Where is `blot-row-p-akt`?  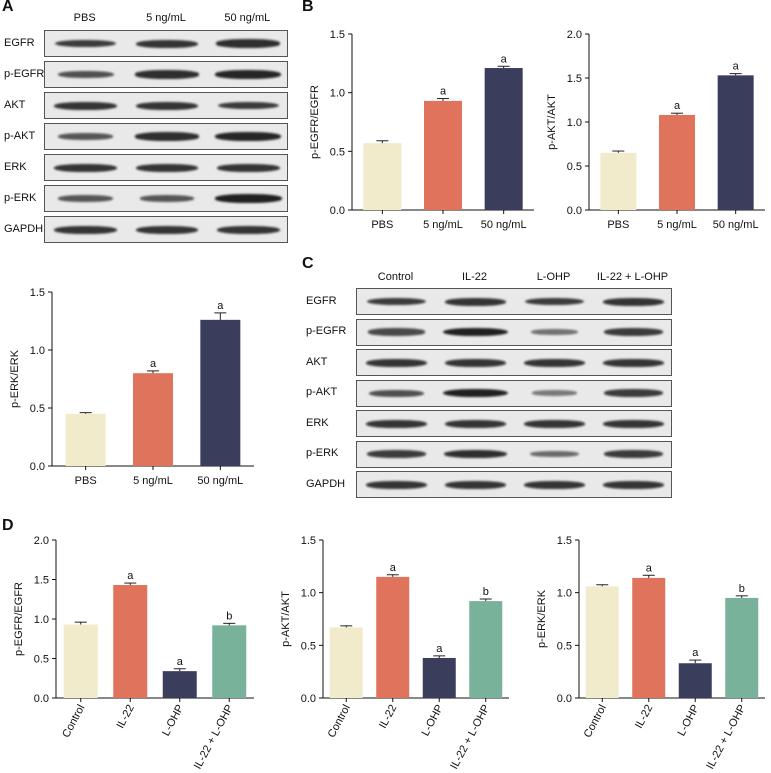 blot-row-p-akt is located at coordinates (514, 393).